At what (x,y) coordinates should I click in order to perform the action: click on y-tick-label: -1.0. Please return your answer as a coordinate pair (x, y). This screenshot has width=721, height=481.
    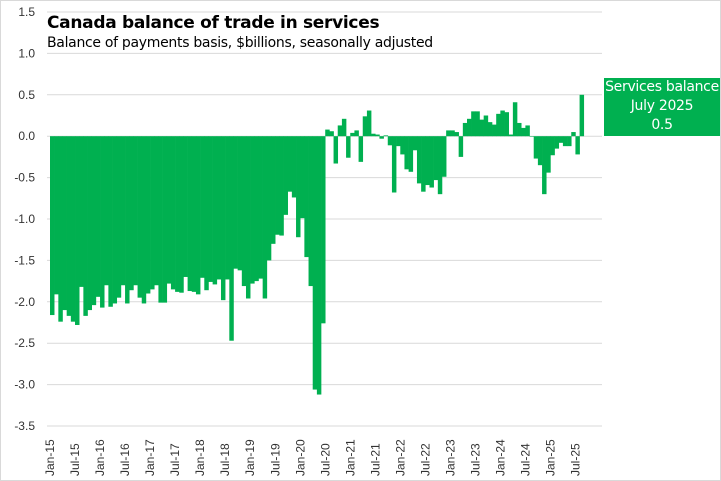
    Looking at the image, I should click on (24, 219).